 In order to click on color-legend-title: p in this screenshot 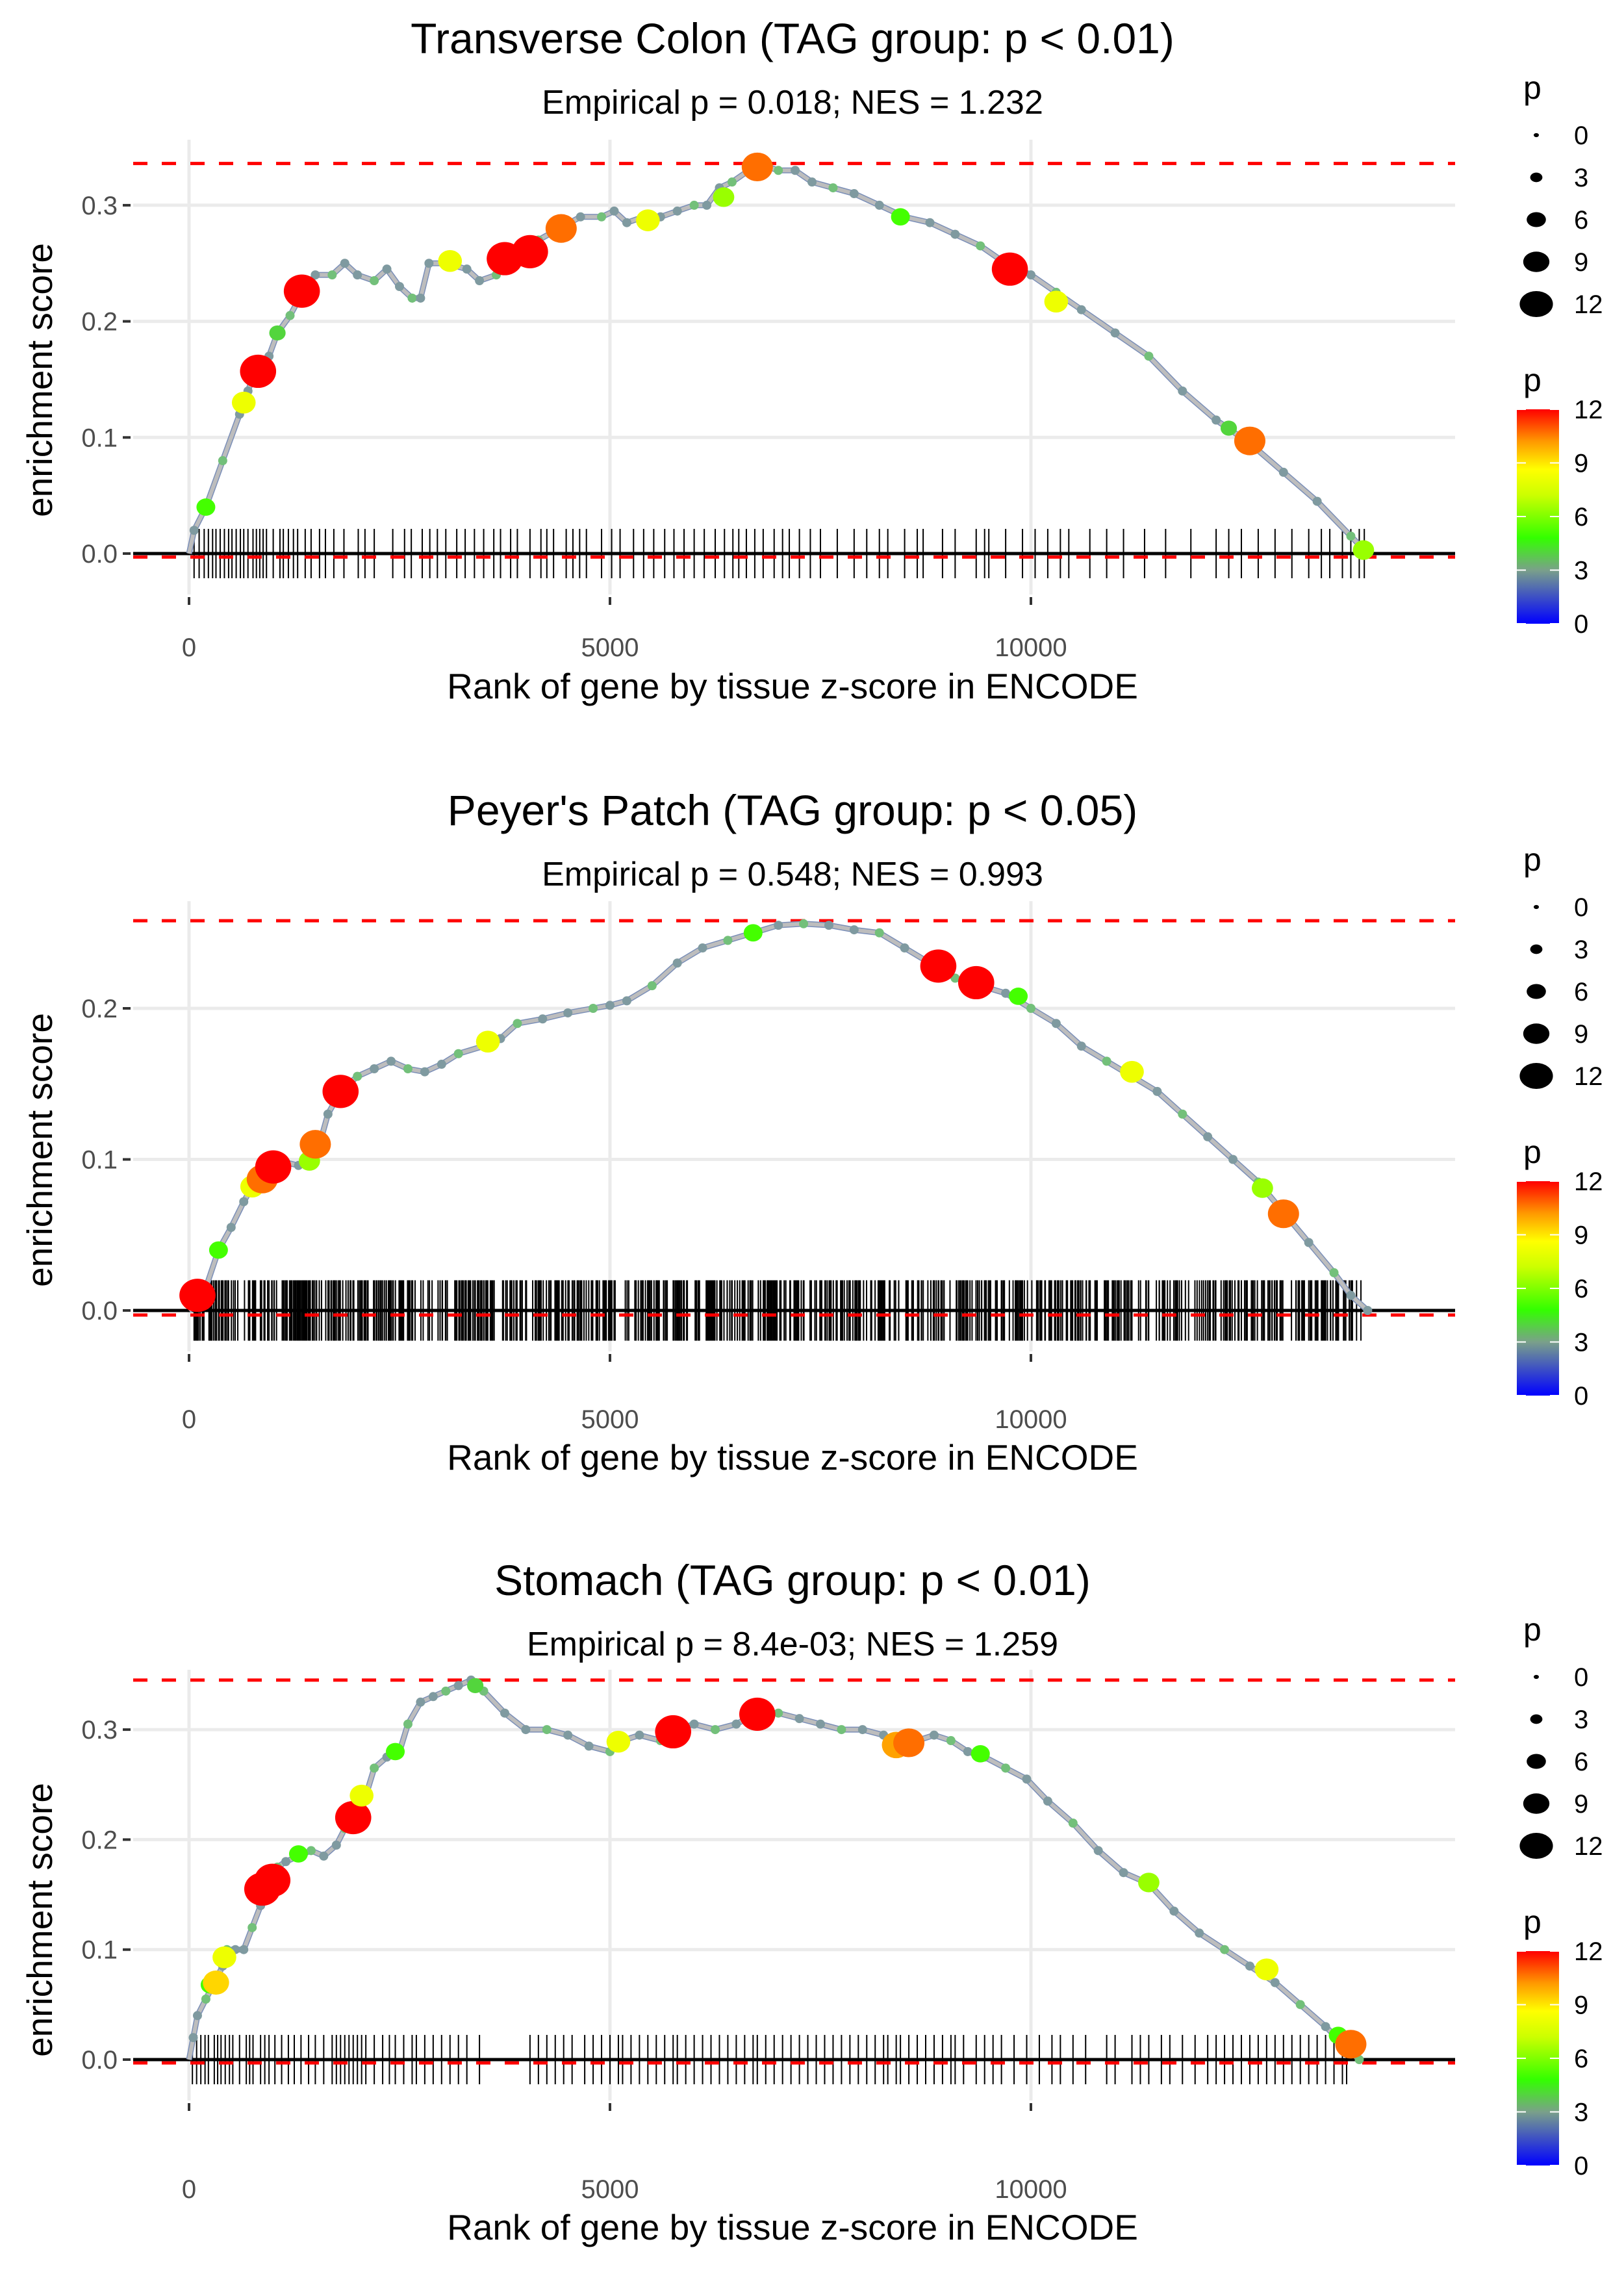, I will do `click(1532, 380)`.